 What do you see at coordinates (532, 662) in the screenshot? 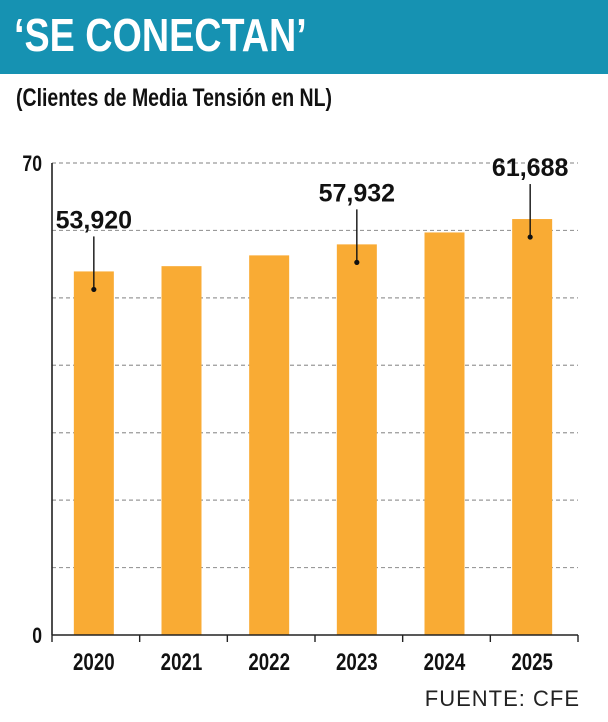
I see `x-tick-label: 2025` at bounding box center [532, 662].